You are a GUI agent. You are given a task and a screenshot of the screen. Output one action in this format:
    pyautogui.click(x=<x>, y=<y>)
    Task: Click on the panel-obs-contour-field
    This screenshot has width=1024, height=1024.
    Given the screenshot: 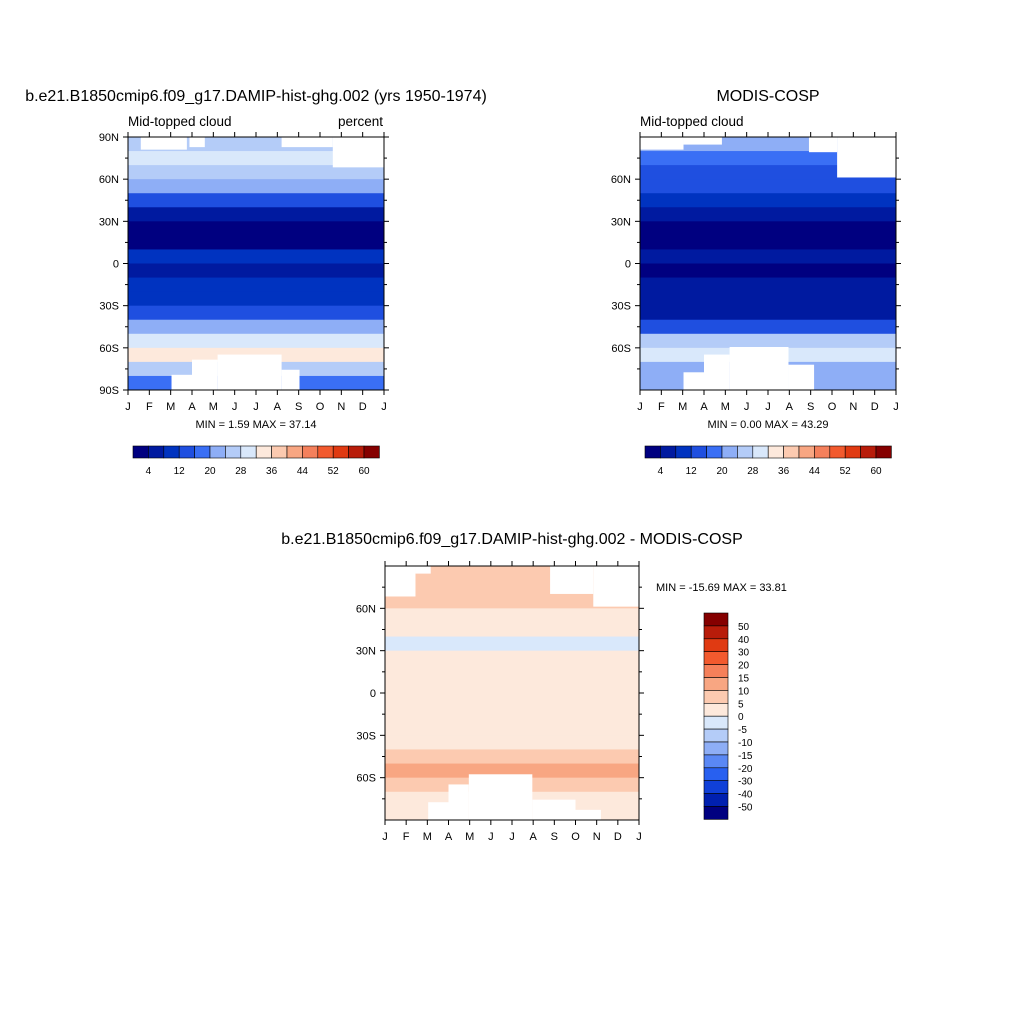 What is the action you would take?
    pyautogui.click(x=768, y=263)
    